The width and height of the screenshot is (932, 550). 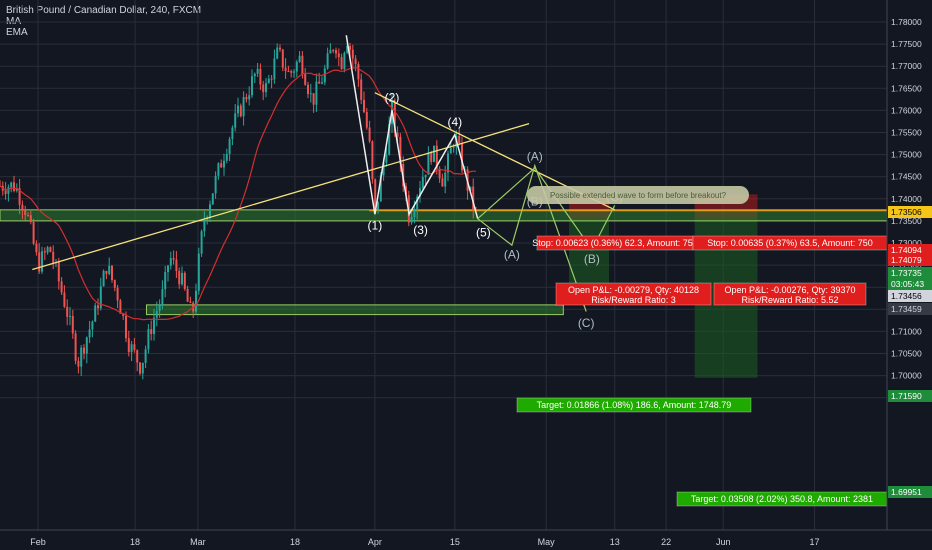 I want to click on time-axis: Feb 18 Mar 18 Apr 15 May 13 22 Jun 17, so click(x=466, y=539).